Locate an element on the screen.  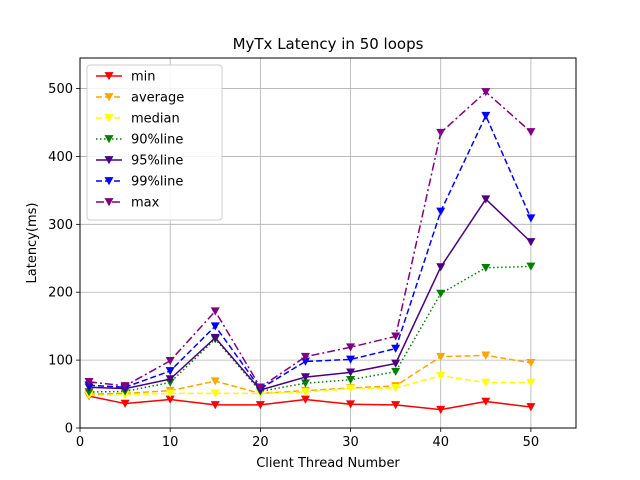
y-tick-label: 100 is located at coordinates (60, 361).